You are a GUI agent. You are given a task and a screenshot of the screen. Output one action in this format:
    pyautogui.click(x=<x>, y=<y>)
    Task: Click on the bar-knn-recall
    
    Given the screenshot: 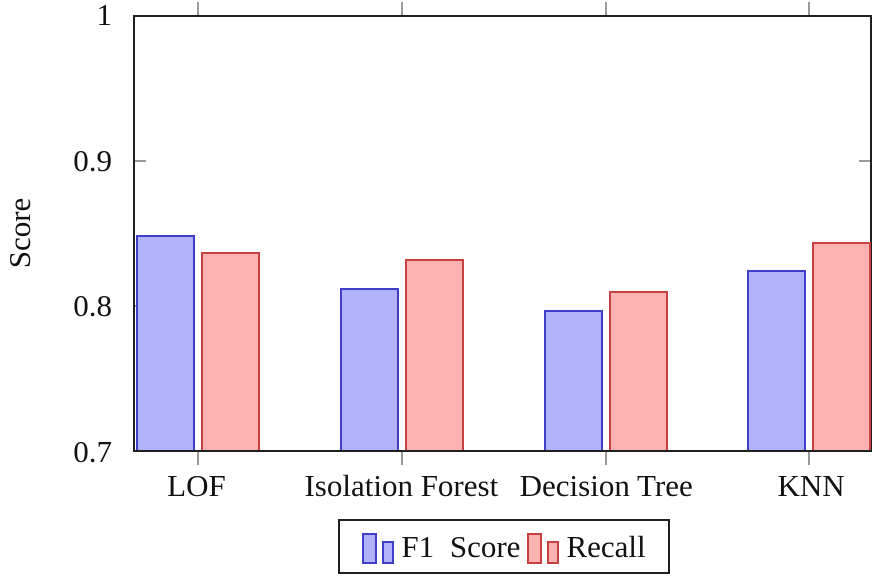 What is the action you would take?
    pyautogui.click(x=842, y=346)
    